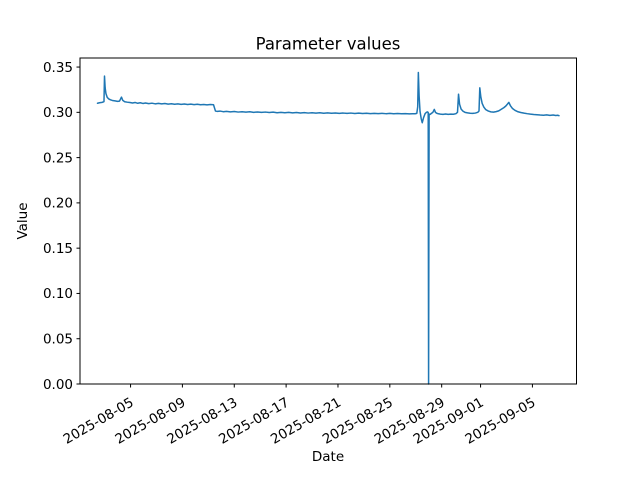 The image size is (640, 480). I want to click on y-tick-label: 0.15, so click(58, 249).